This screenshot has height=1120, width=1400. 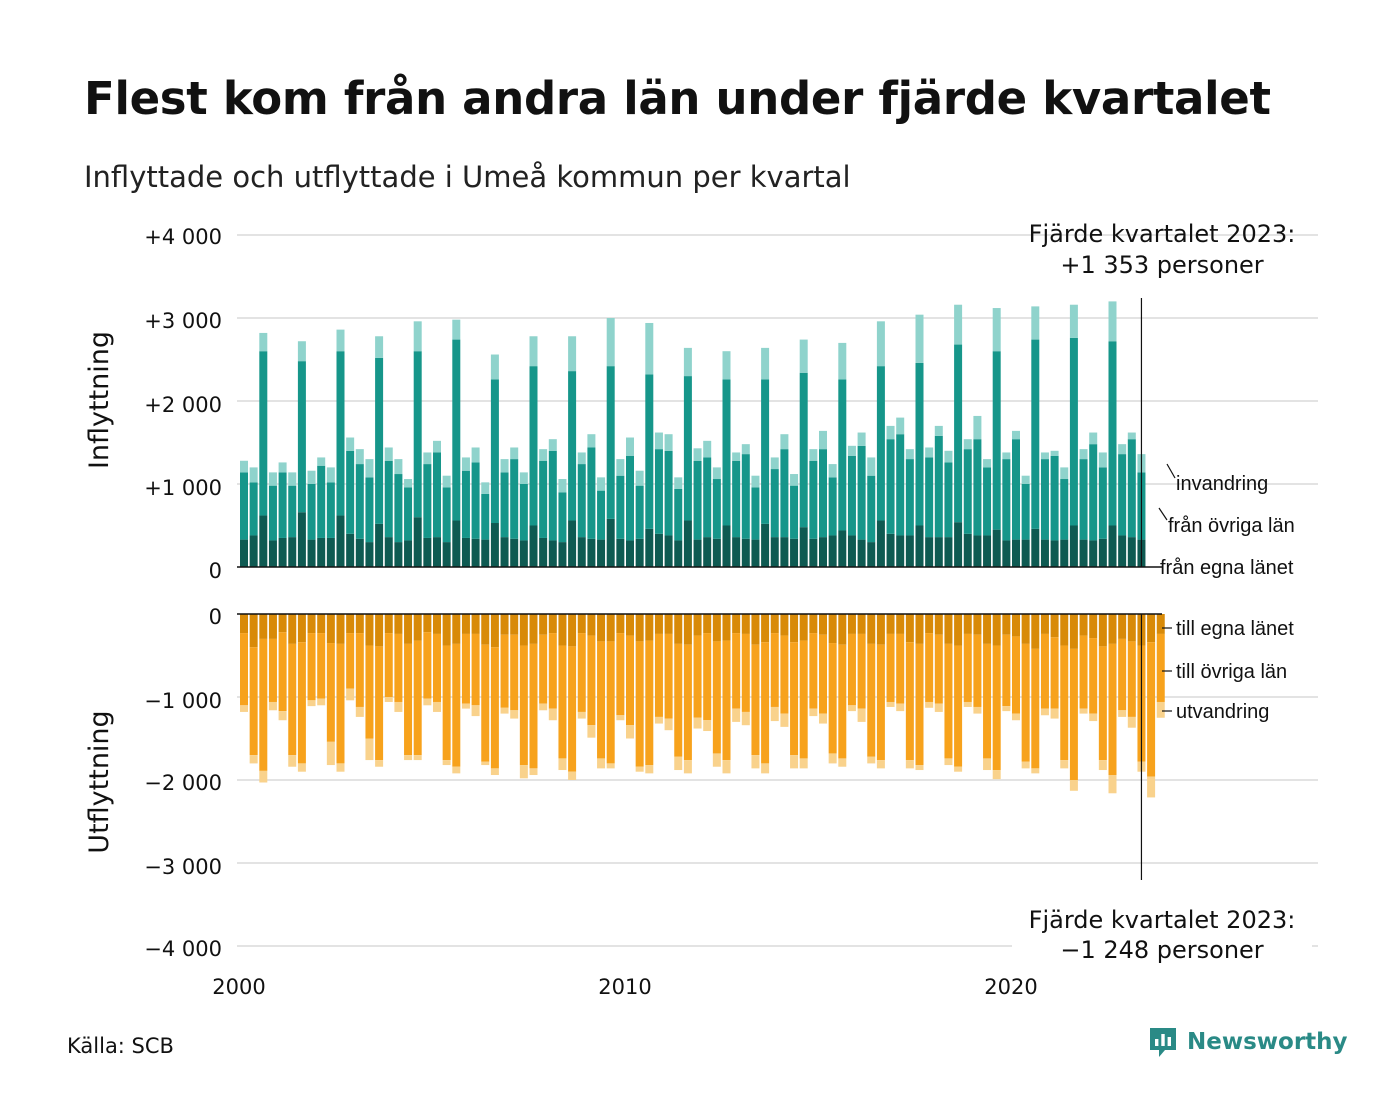 I want to click on y-tick-label: 0, so click(x=215, y=571).